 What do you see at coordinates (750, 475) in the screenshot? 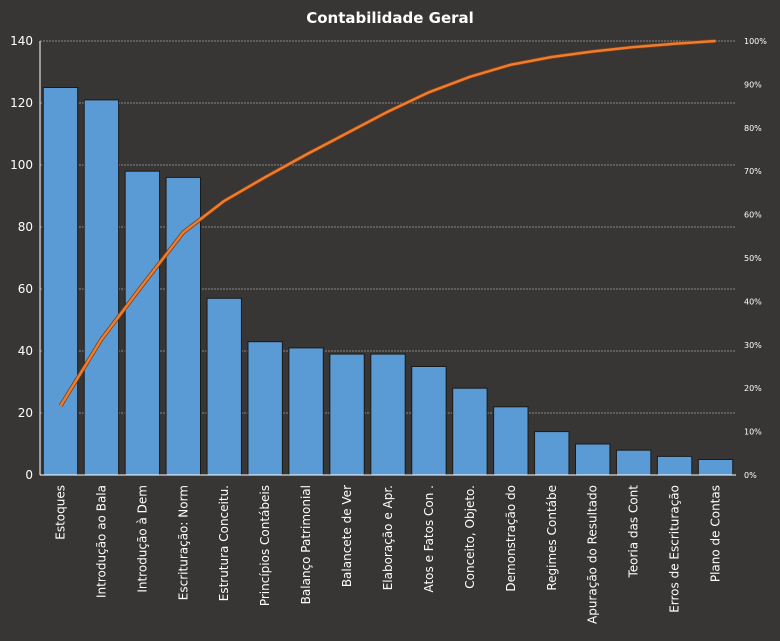
I see `y2-tick-label: 0%` at bounding box center [750, 475].